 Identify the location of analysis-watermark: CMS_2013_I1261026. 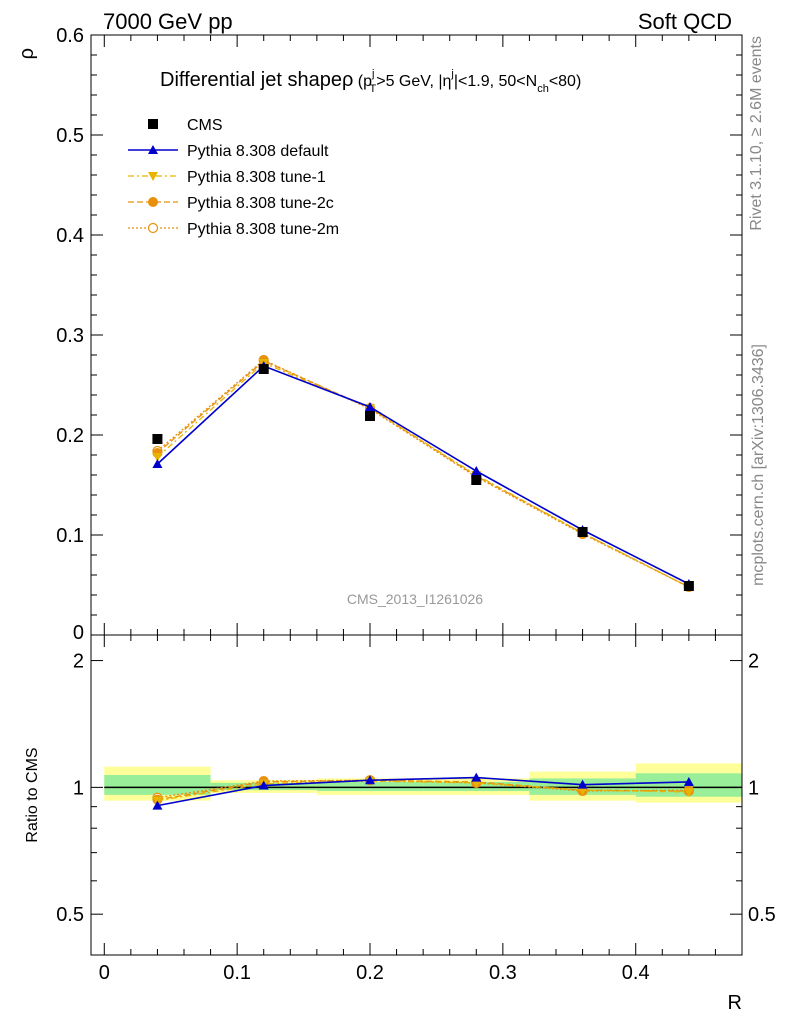
(415, 599).